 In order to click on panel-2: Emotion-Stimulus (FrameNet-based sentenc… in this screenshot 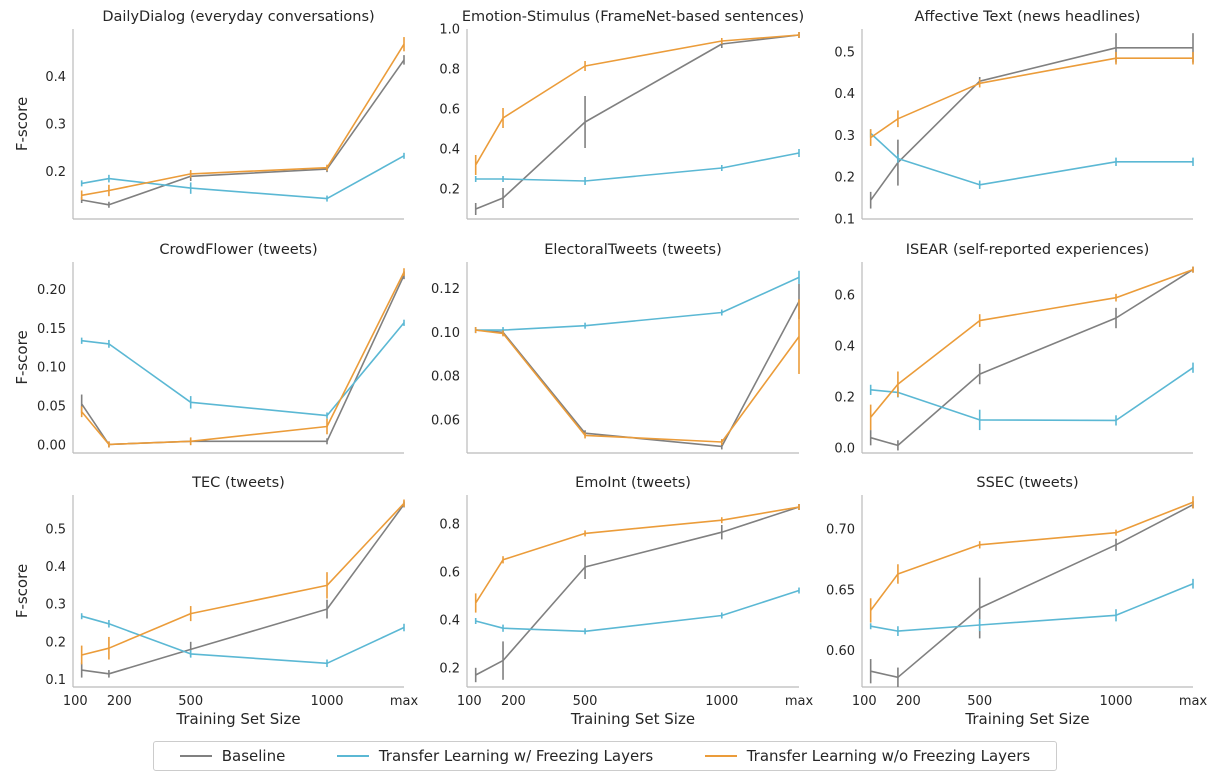, I will do `click(621, 114)`.